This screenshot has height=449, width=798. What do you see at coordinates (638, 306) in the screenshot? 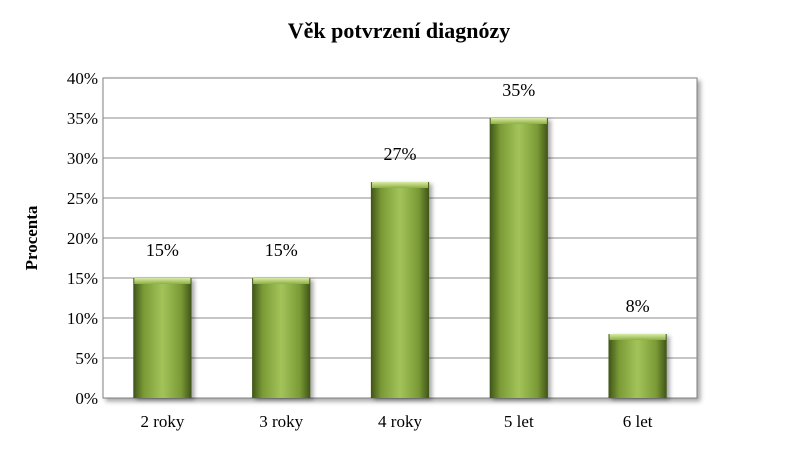
I see `data-label: 8%` at bounding box center [638, 306].